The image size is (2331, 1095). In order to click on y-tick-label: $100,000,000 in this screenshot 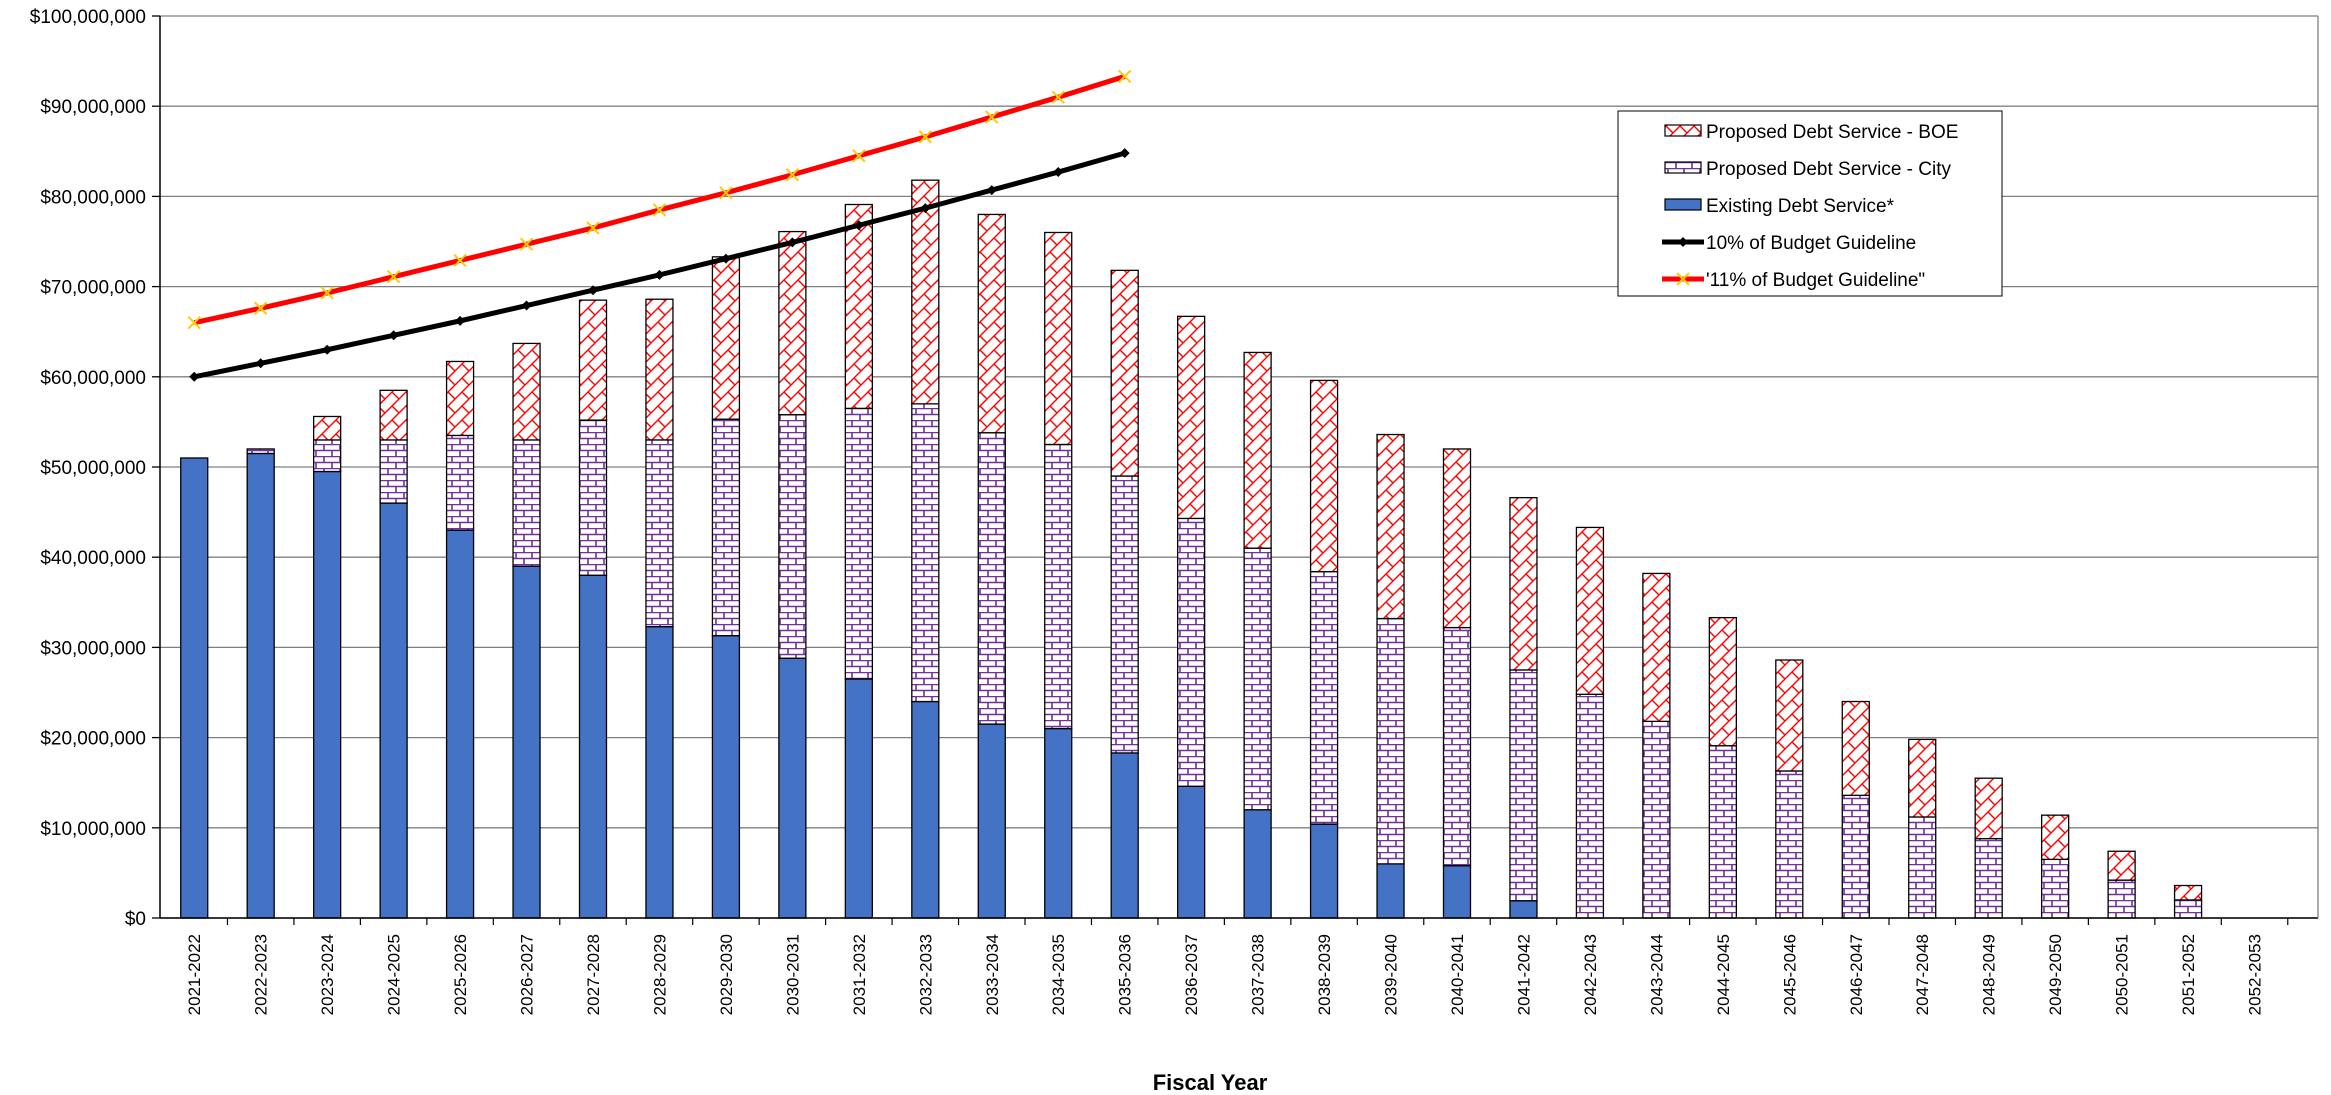, I will do `click(88, 17)`.